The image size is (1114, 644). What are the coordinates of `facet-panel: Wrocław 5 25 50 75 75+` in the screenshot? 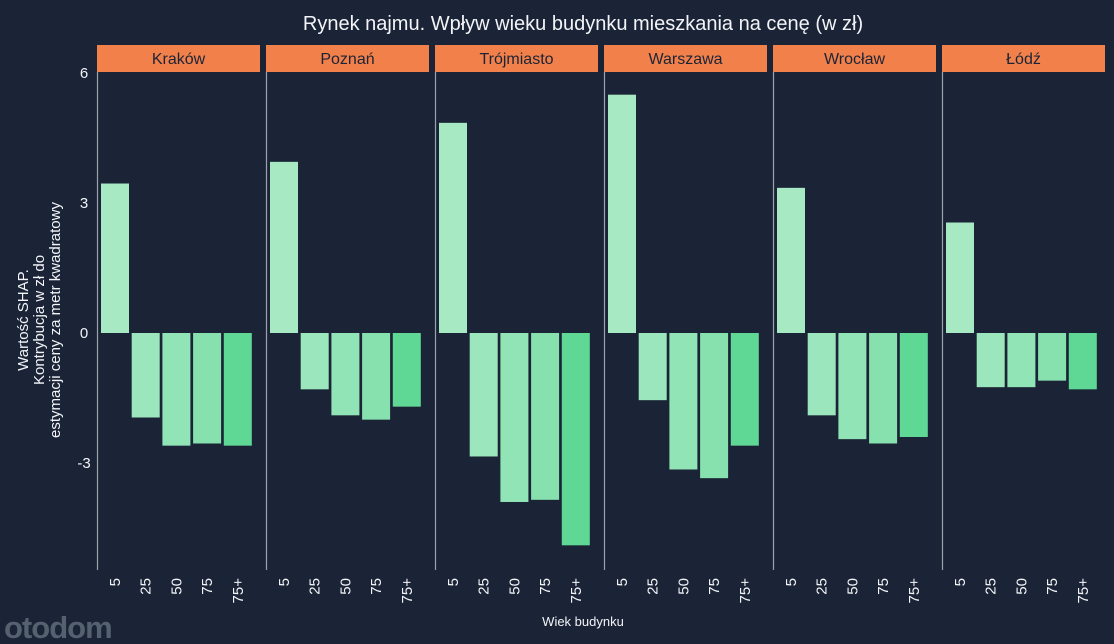 It's located at (854, 324).